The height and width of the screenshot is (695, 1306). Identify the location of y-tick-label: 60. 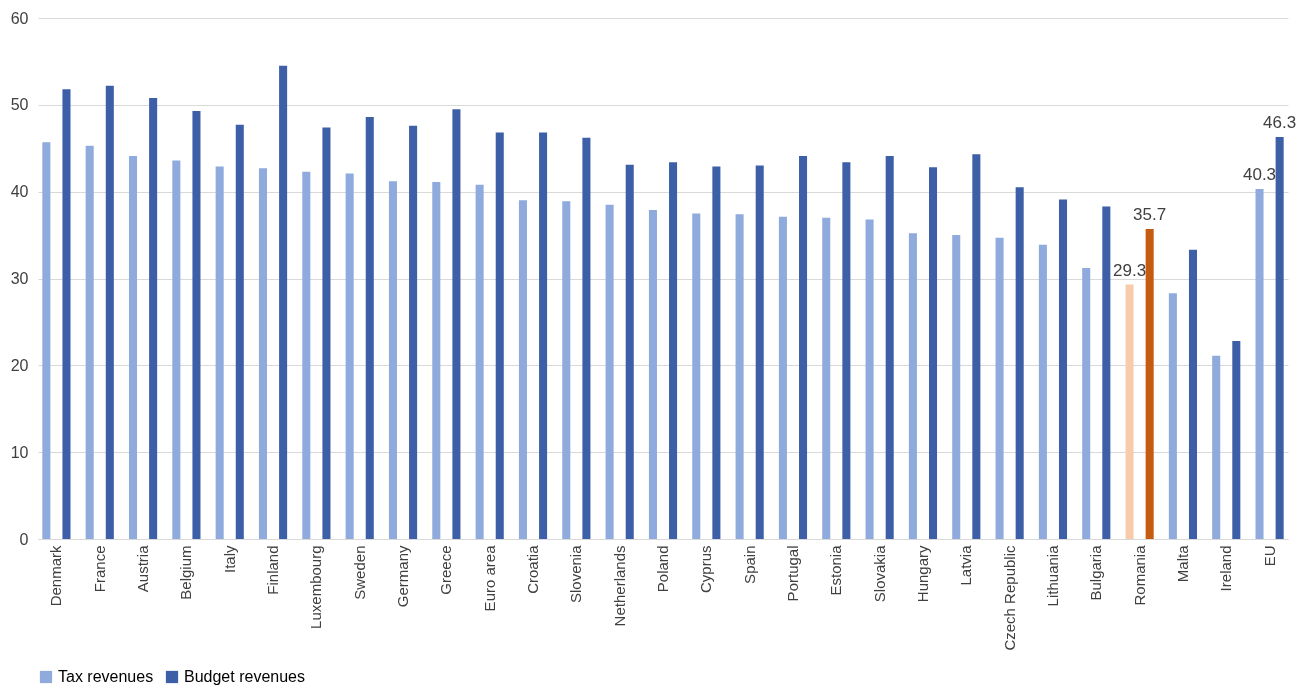
(19, 18).